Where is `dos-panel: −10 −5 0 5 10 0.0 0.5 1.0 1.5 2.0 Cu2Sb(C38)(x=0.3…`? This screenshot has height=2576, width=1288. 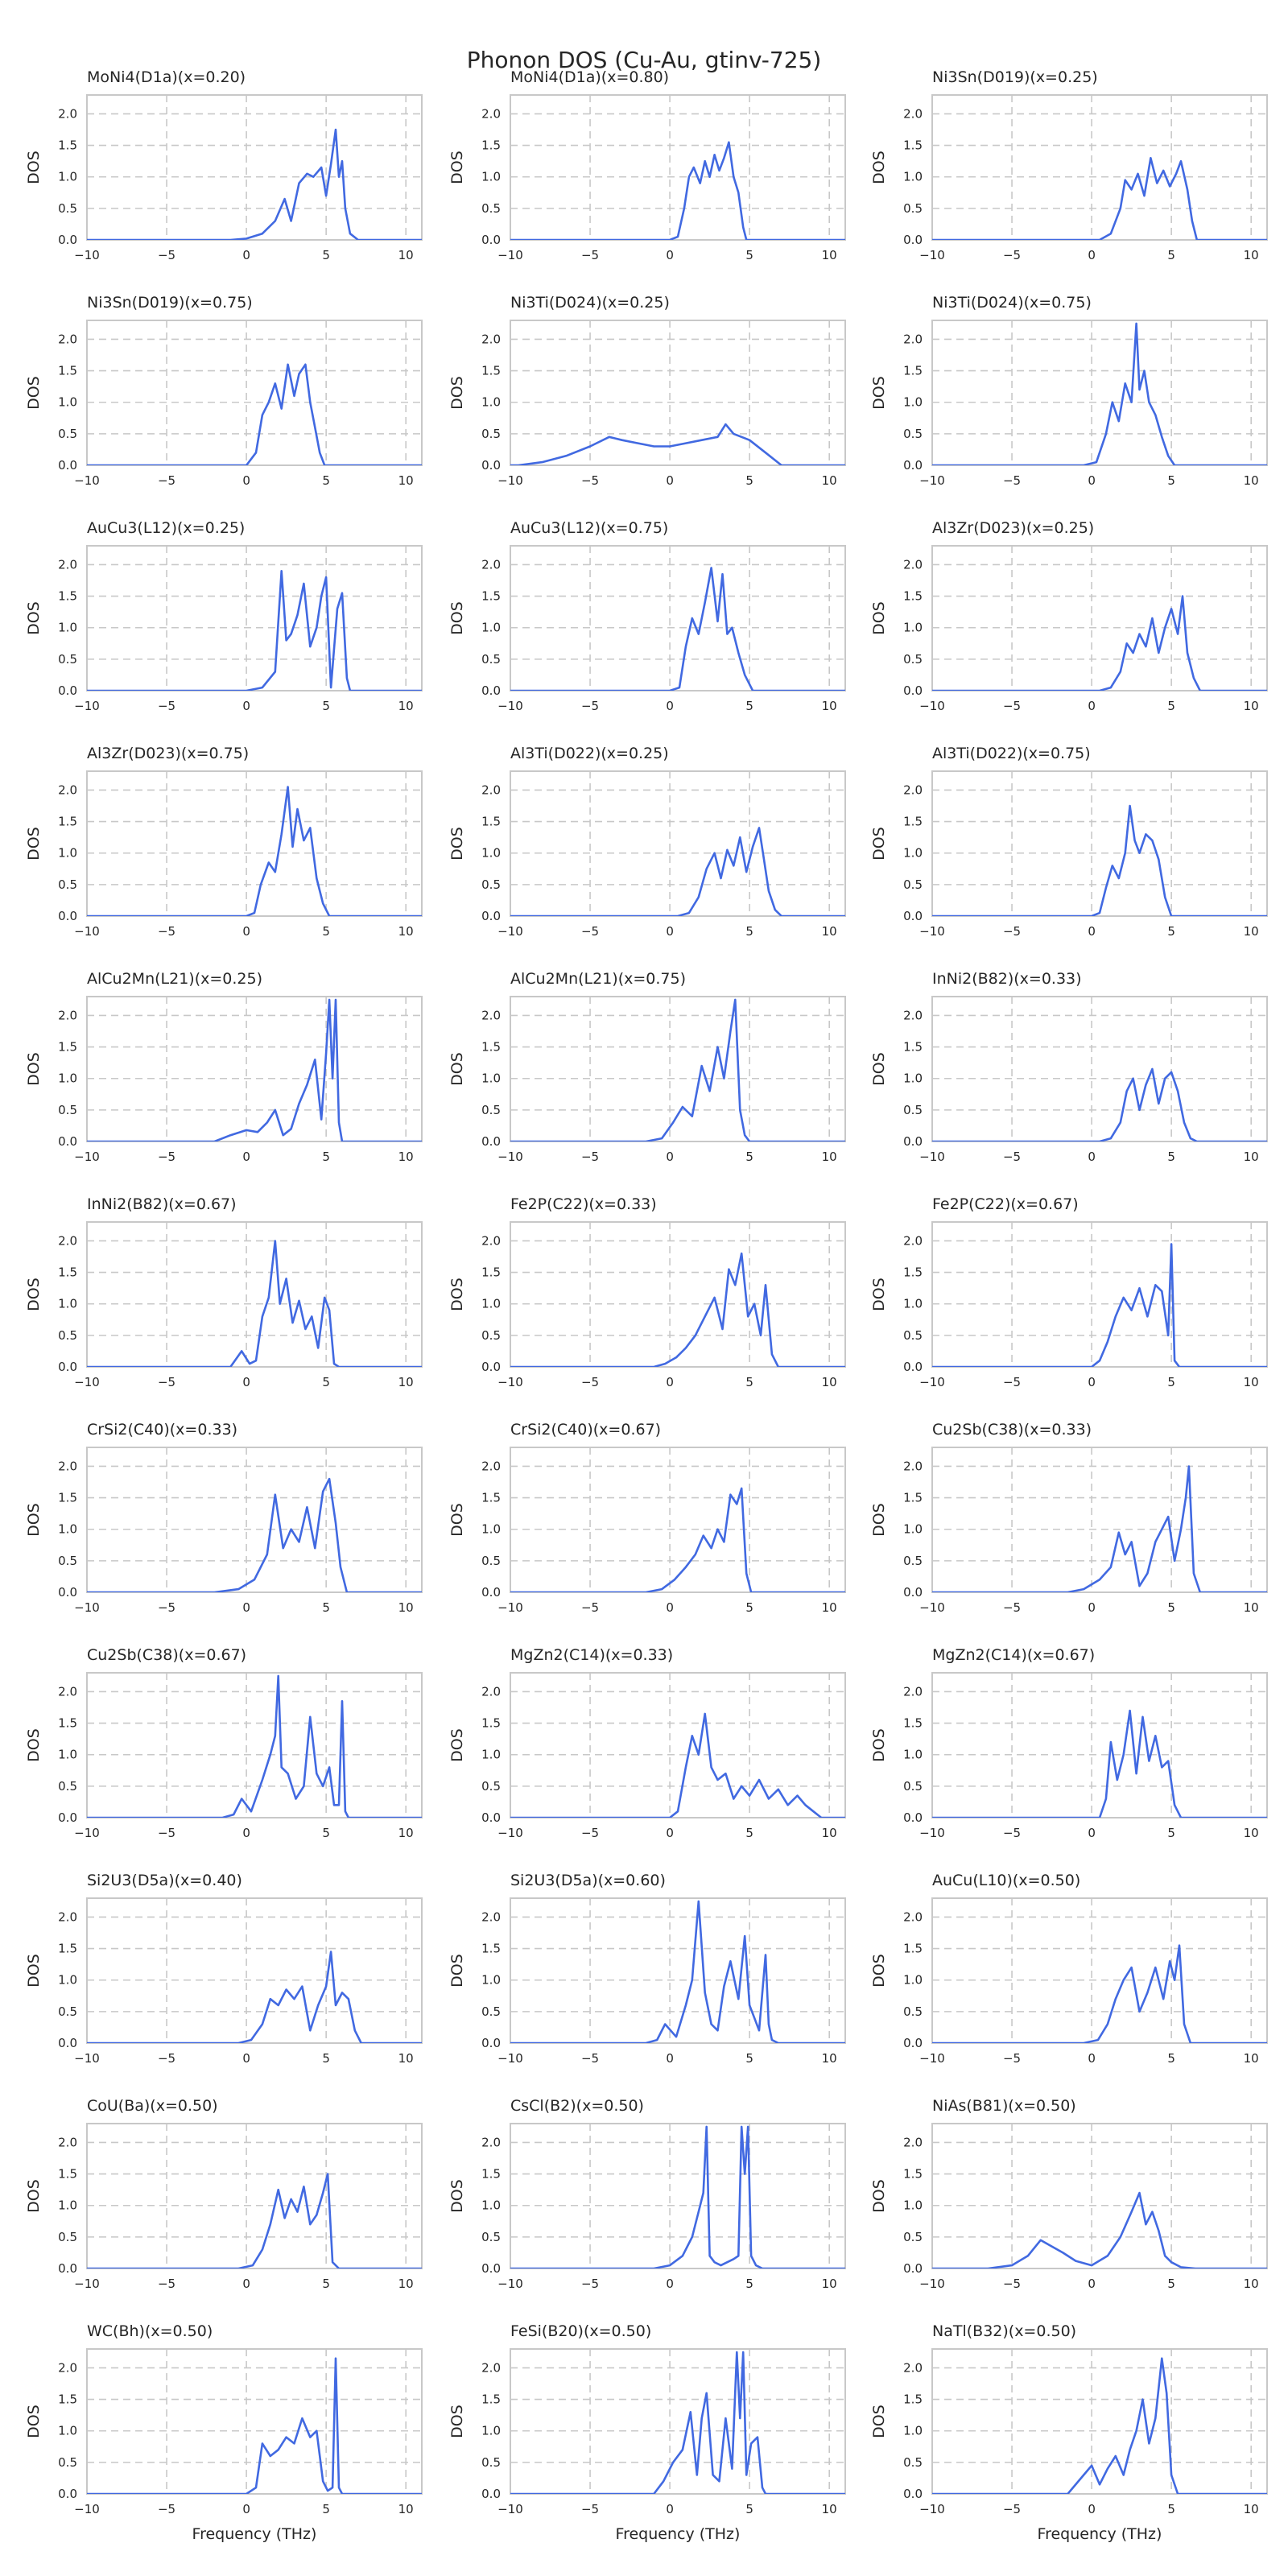
dos-panel: −10 −5 0 5 10 0.0 0.5 1.0 1.5 2.0 Cu2Sb(C38)(x=0.3… is located at coordinates (1069, 1518).